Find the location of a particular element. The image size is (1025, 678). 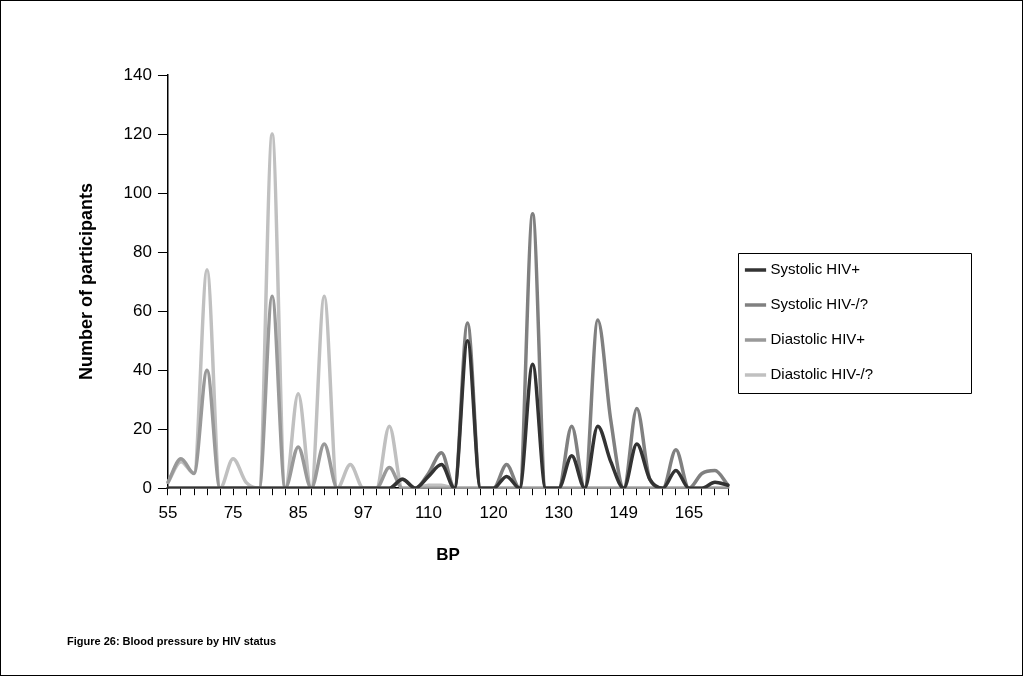

y-tick-label: 40 is located at coordinates (142, 369).